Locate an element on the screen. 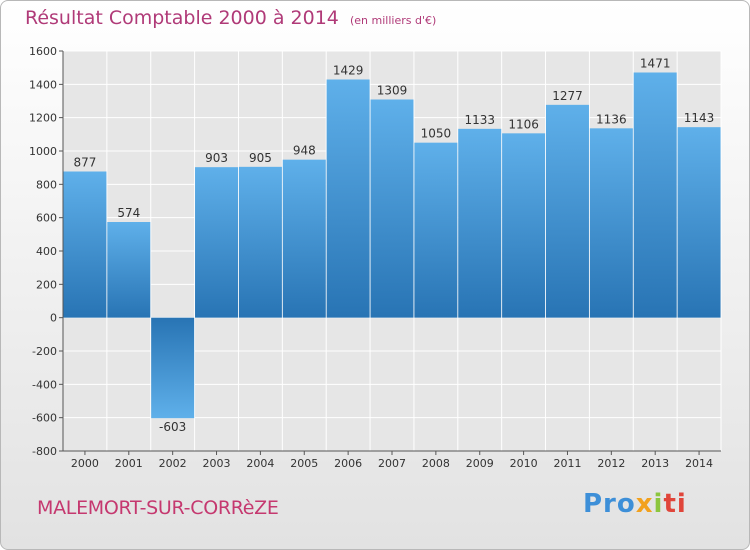 The width and height of the screenshot is (750, 550). data-label-2005: 948 is located at coordinates (304, 151).